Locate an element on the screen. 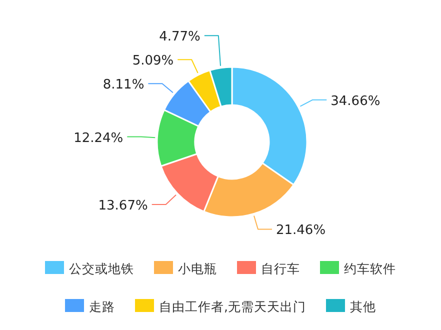  data-label: 4.77% is located at coordinates (179, 37).